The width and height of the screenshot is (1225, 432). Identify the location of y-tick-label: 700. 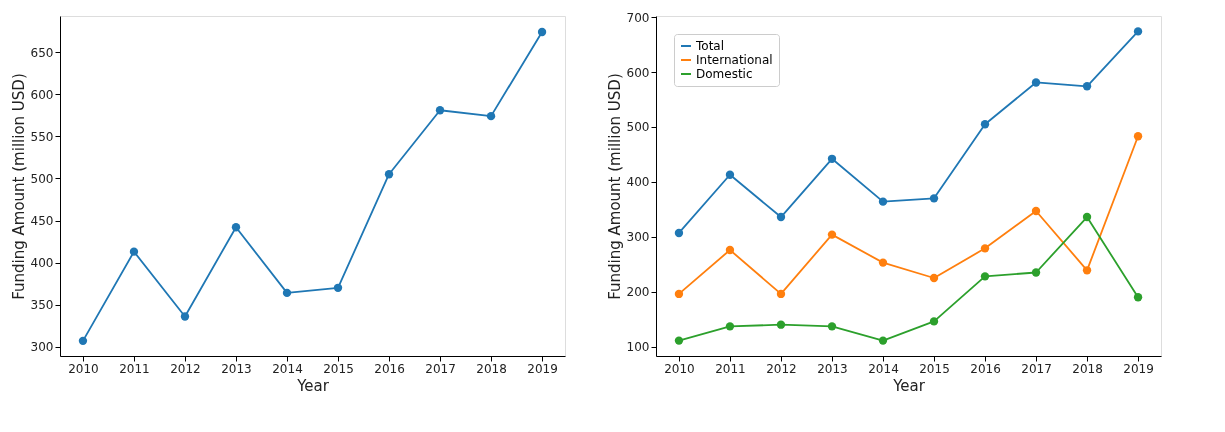
(638, 17).